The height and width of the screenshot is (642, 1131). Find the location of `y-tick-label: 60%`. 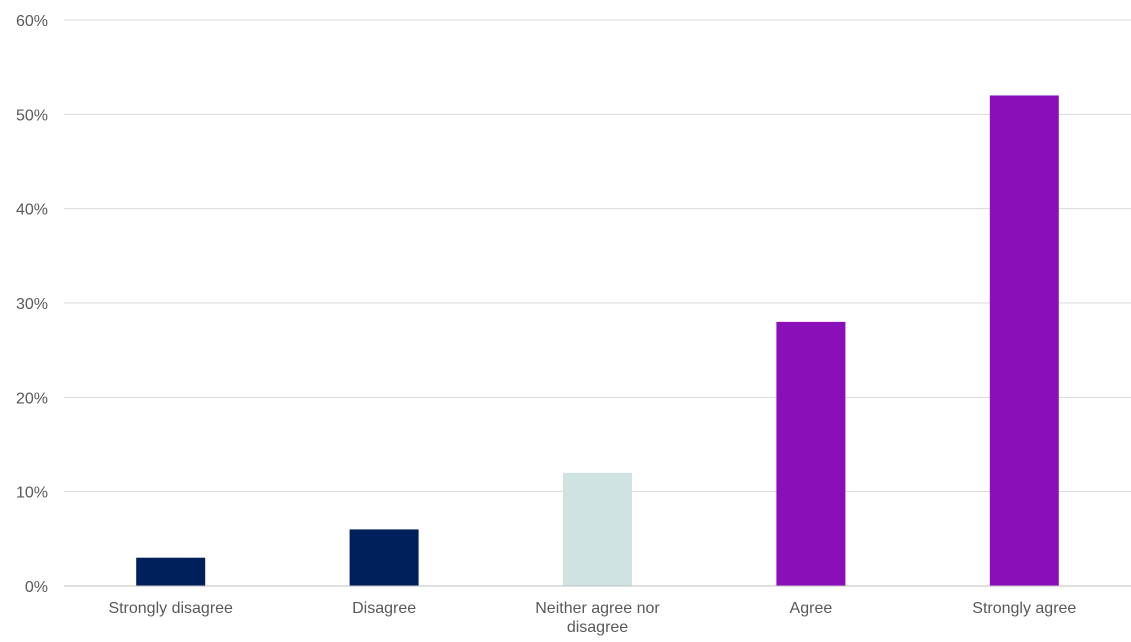

y-tick-label: 60% is located at coordinates (32, 21).